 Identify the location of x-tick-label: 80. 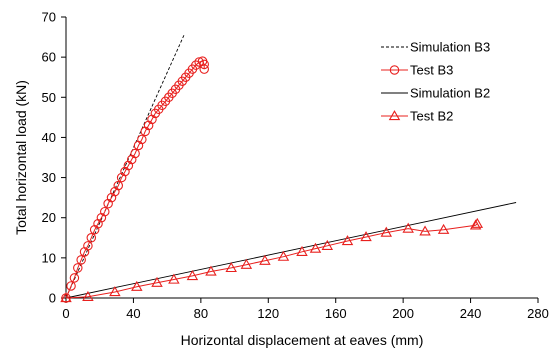
(201, 313).